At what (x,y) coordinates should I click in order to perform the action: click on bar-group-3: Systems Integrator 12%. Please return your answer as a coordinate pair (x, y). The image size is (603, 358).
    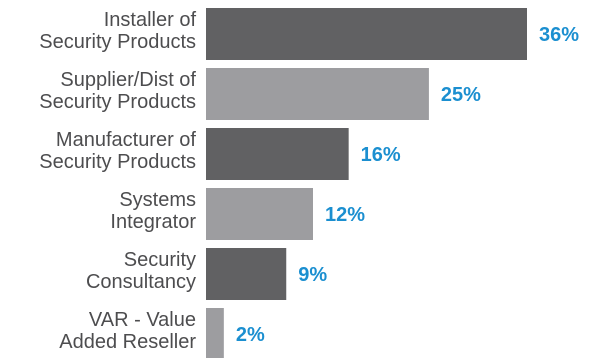
    Looking at the image, I should click on (237, 214).